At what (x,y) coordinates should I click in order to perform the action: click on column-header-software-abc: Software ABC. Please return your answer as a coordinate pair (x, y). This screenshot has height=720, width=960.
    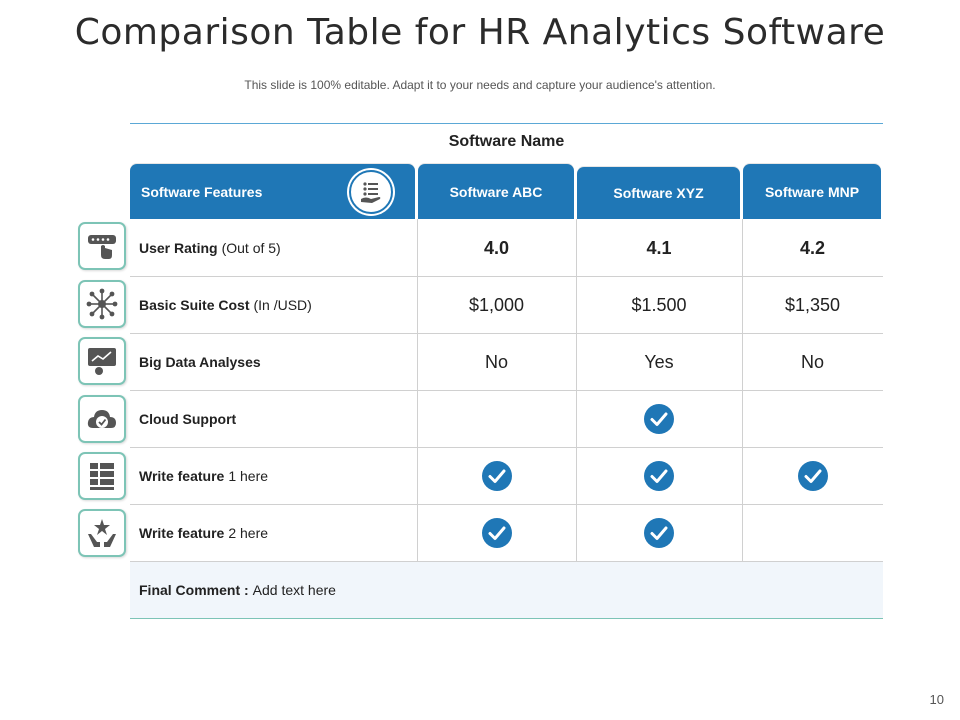
    Looking at the image, I should click on (496, 191).